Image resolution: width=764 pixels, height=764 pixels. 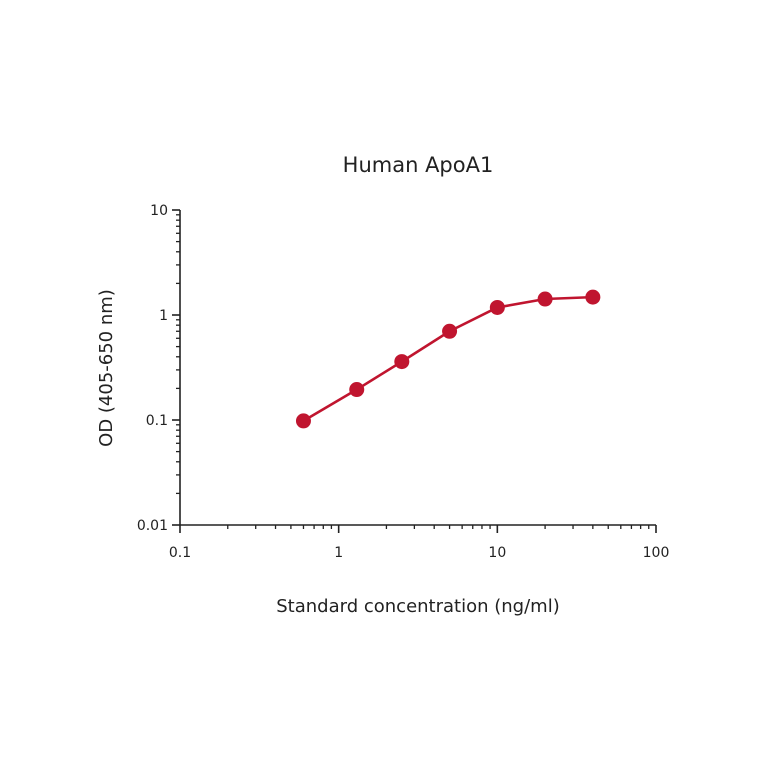 I want to click on y-tick-label: 1, so click(x=163, y=316).